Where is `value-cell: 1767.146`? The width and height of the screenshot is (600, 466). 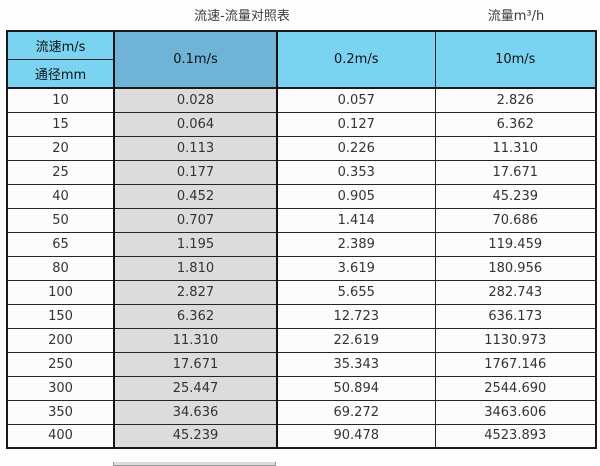
value-cell: 1767.146 is located at coordinates (515, 364).